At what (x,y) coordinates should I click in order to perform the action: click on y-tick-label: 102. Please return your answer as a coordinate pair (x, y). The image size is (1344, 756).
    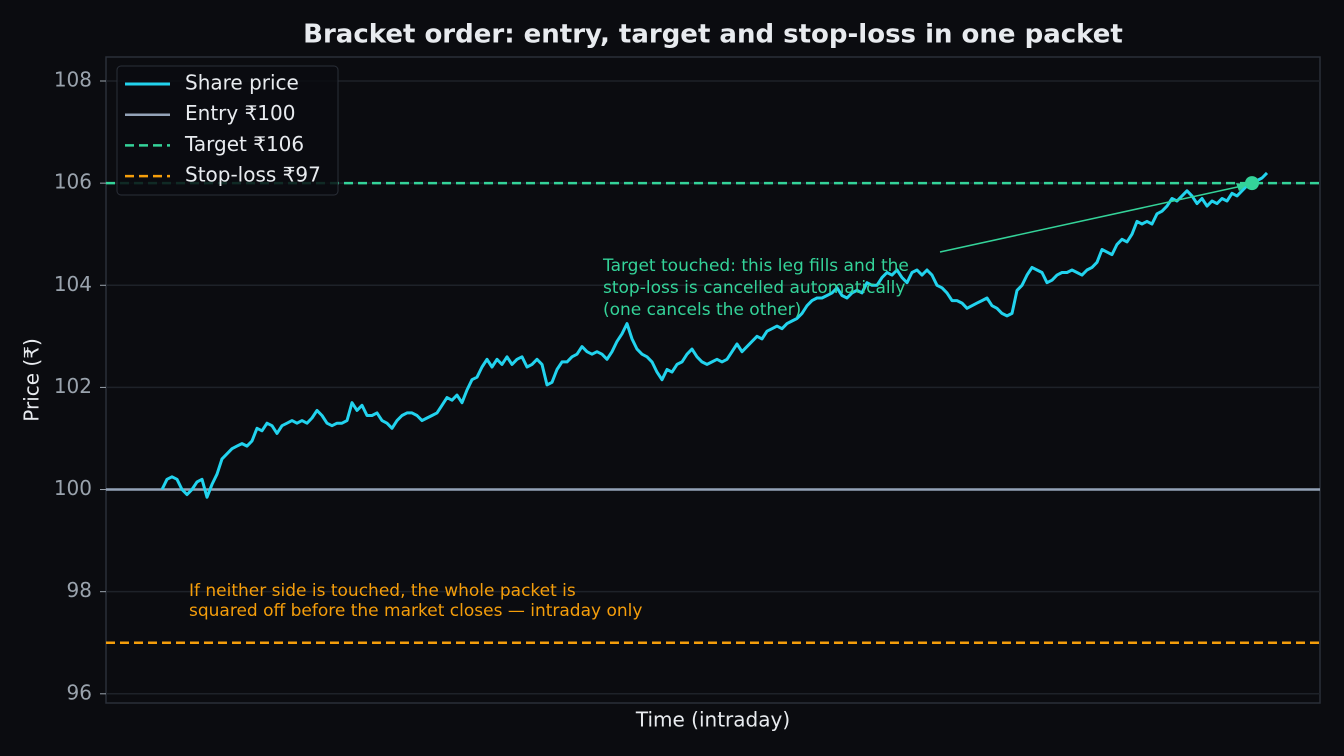
    Looking at the image, I should click on (73, 386).